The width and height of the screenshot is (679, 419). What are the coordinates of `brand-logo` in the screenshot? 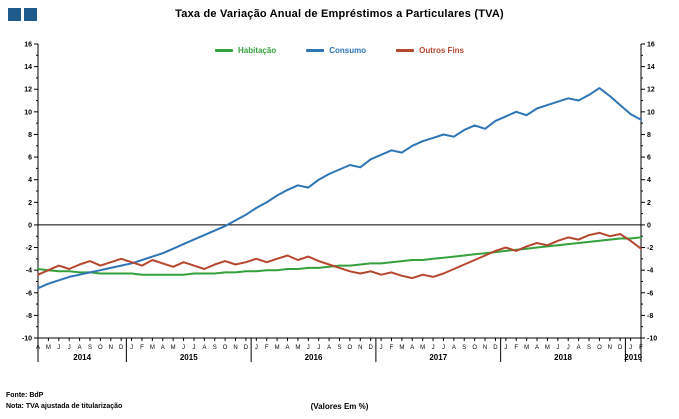 It's located at (22, 14).